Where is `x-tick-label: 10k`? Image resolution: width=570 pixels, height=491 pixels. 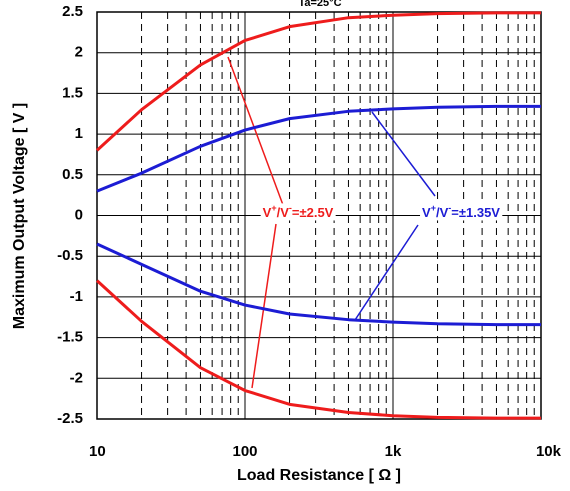
x-tick-label: 10k is located at coordinates (549, 451).